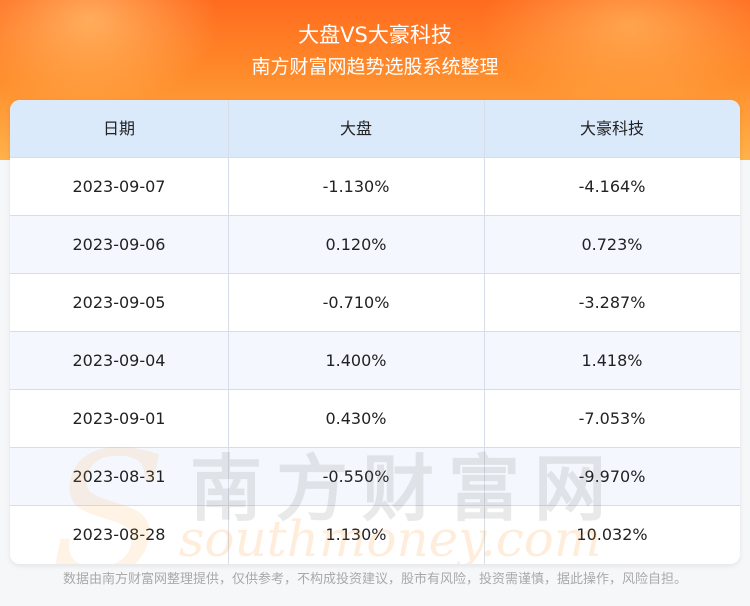  Describe the element at coordinates (356, 360) in the screenshot. I see `cell-market-change: 1.400%` at that location.